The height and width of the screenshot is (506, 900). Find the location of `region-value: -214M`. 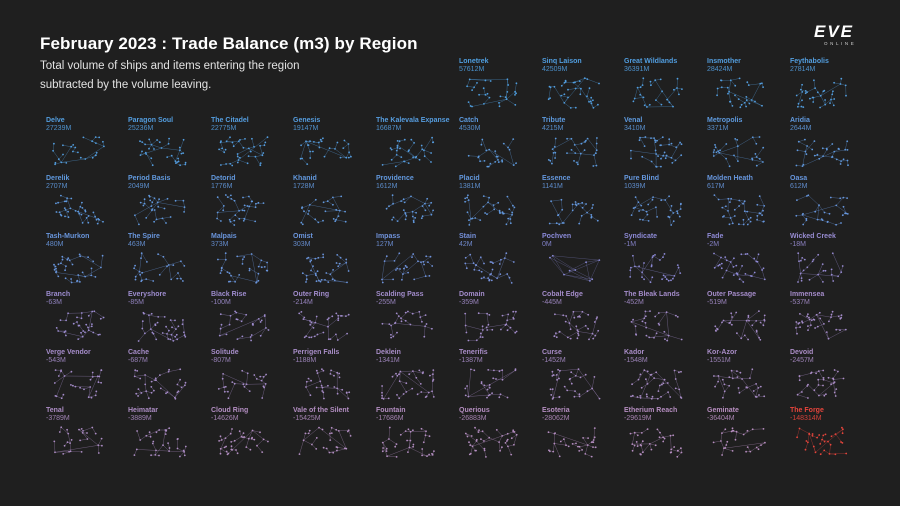

region-value: -214M is located at coordinates (303, 302).